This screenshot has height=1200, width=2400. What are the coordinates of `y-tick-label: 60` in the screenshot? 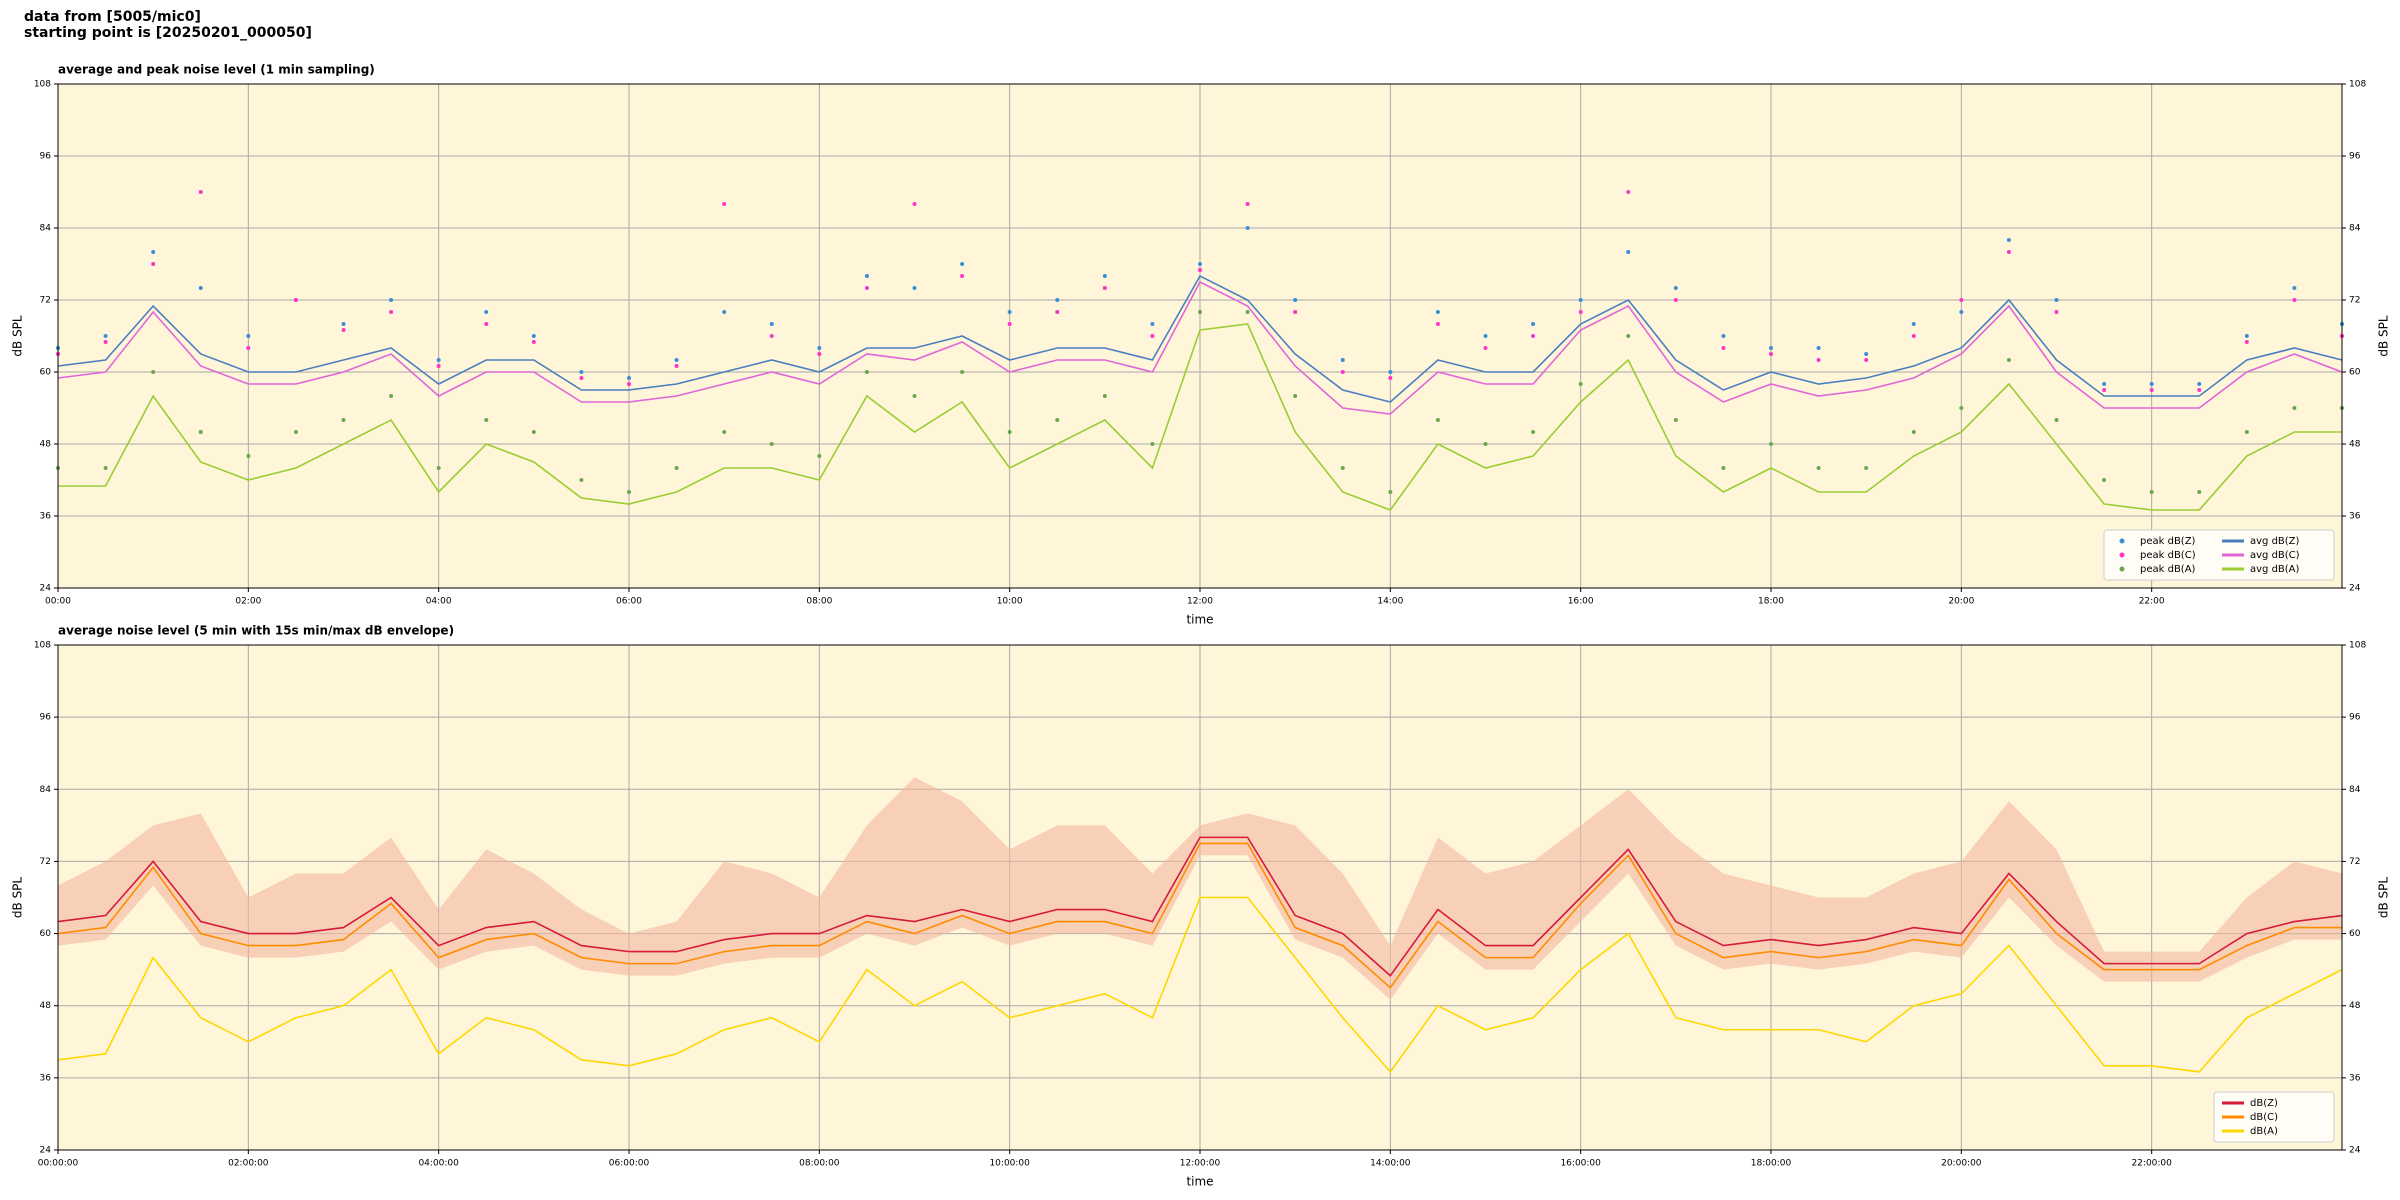 It's located at (2355, 373).